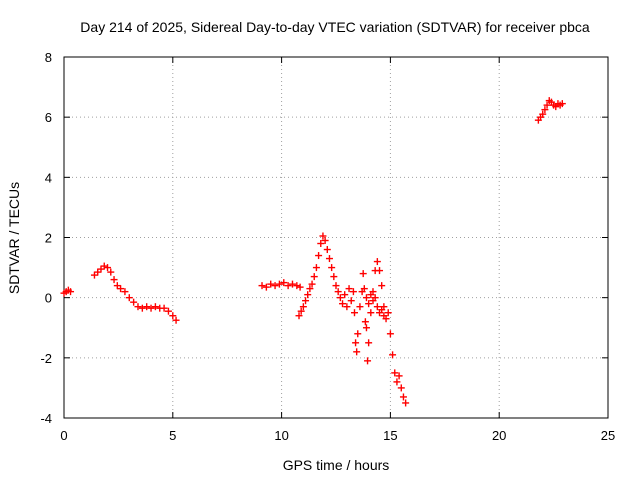 The image size is (640, 480). Describe the element at coordinates (48, 238) in the screenshot. I see `y-tick-label: 2` at that location.